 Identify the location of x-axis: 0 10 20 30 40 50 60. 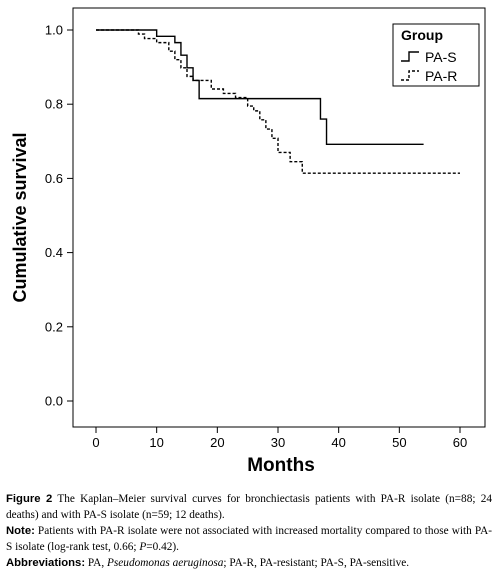
(279, 438).